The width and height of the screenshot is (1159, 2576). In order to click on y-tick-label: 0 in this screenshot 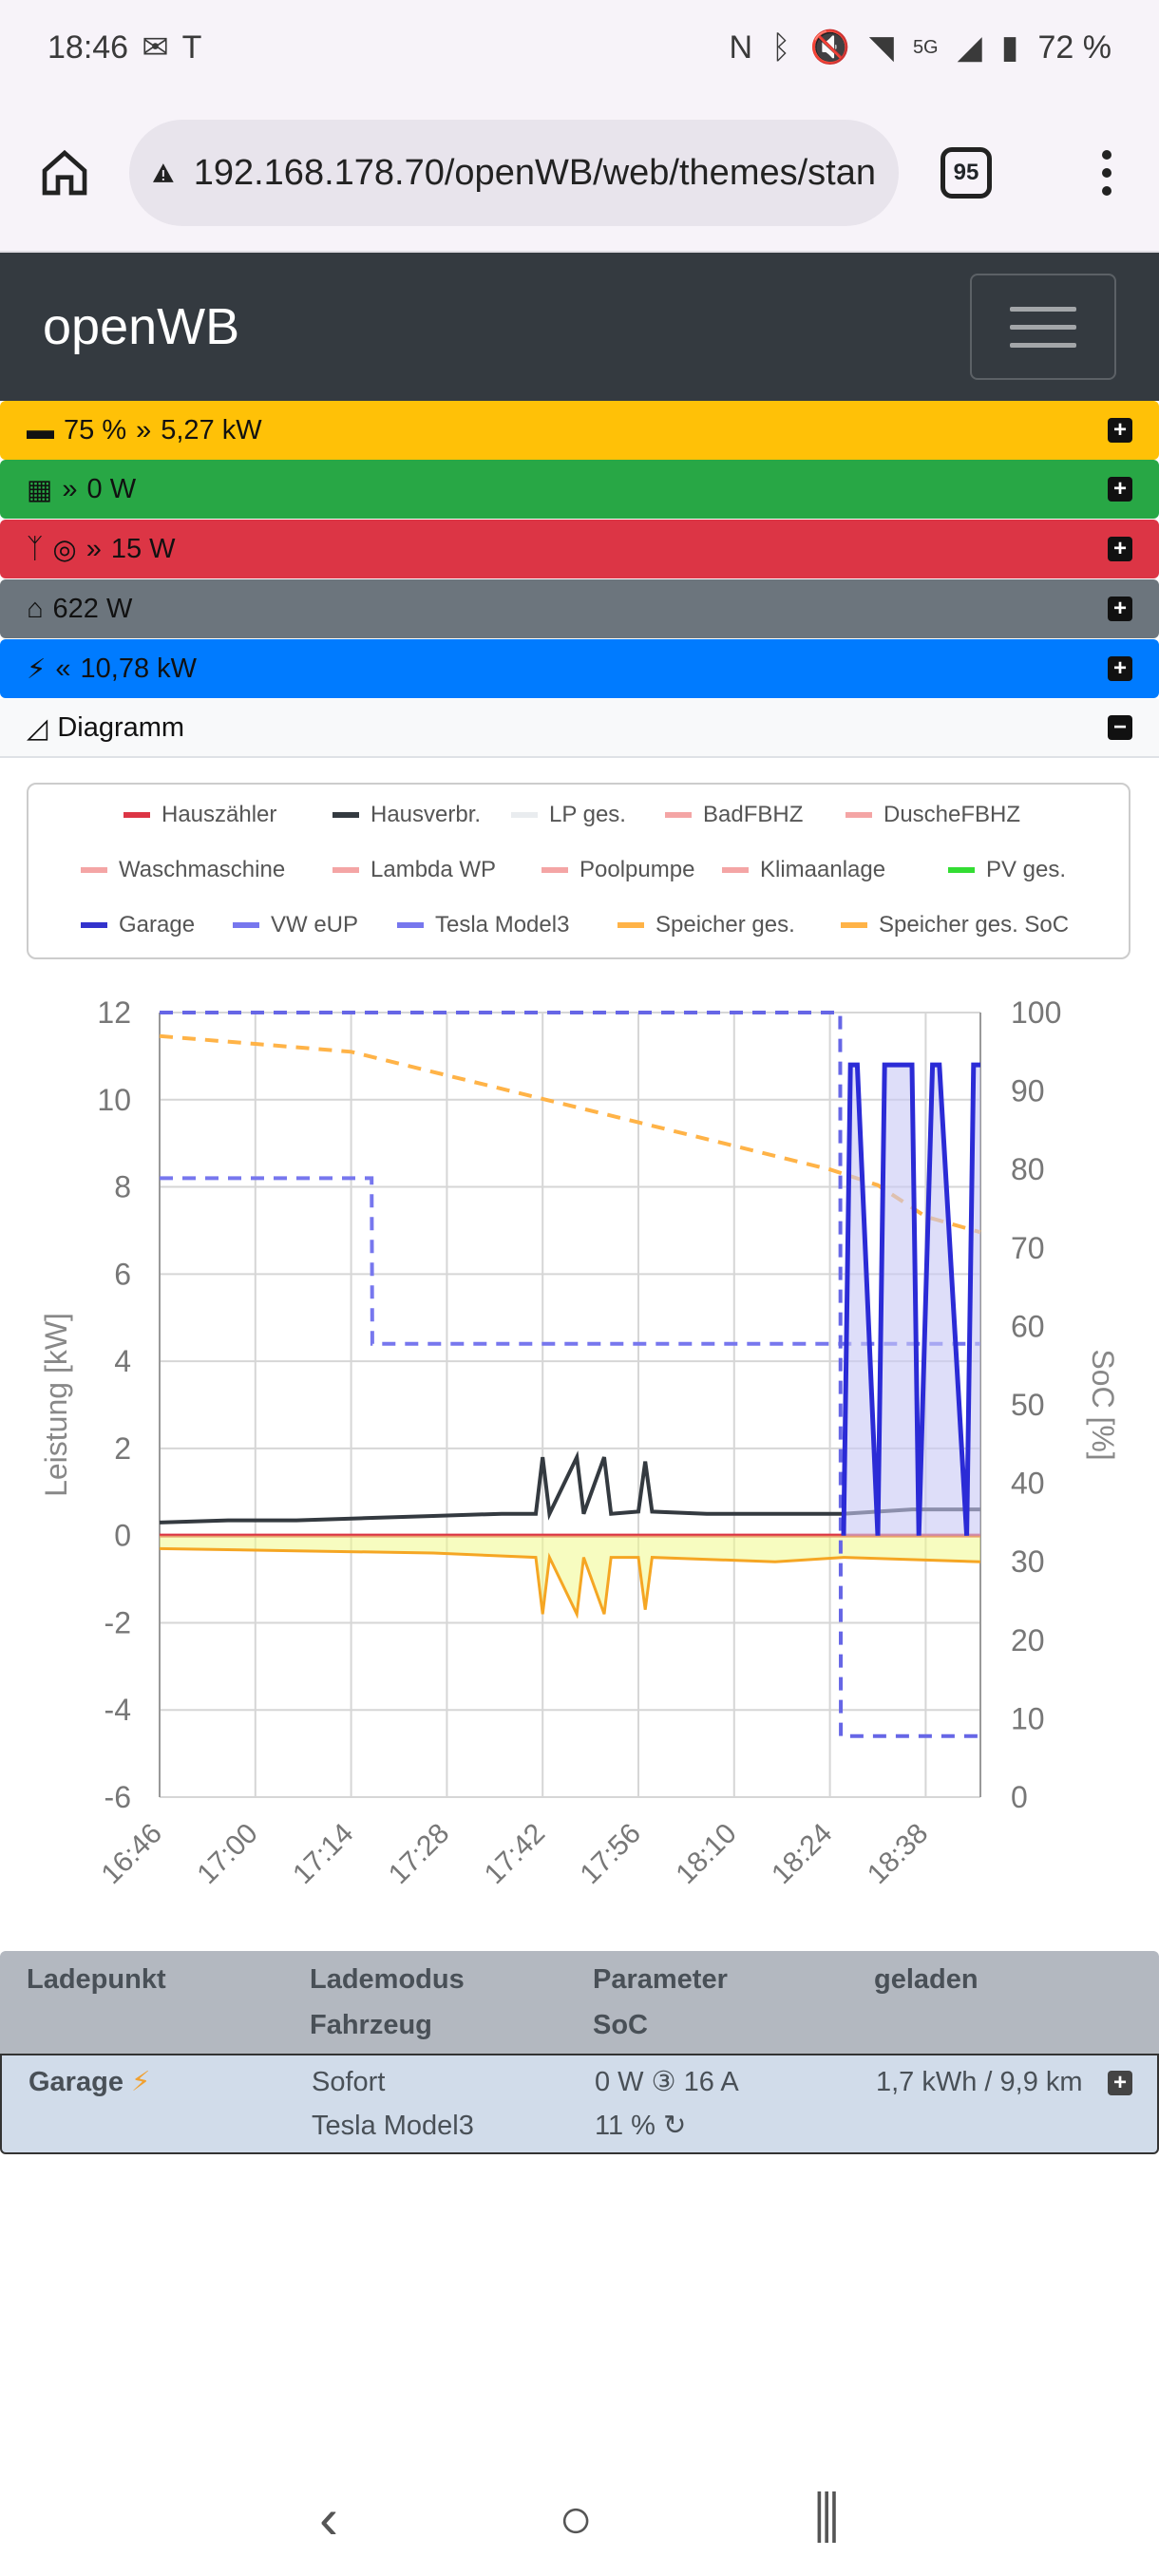, I will do `click(122, 1536)`.